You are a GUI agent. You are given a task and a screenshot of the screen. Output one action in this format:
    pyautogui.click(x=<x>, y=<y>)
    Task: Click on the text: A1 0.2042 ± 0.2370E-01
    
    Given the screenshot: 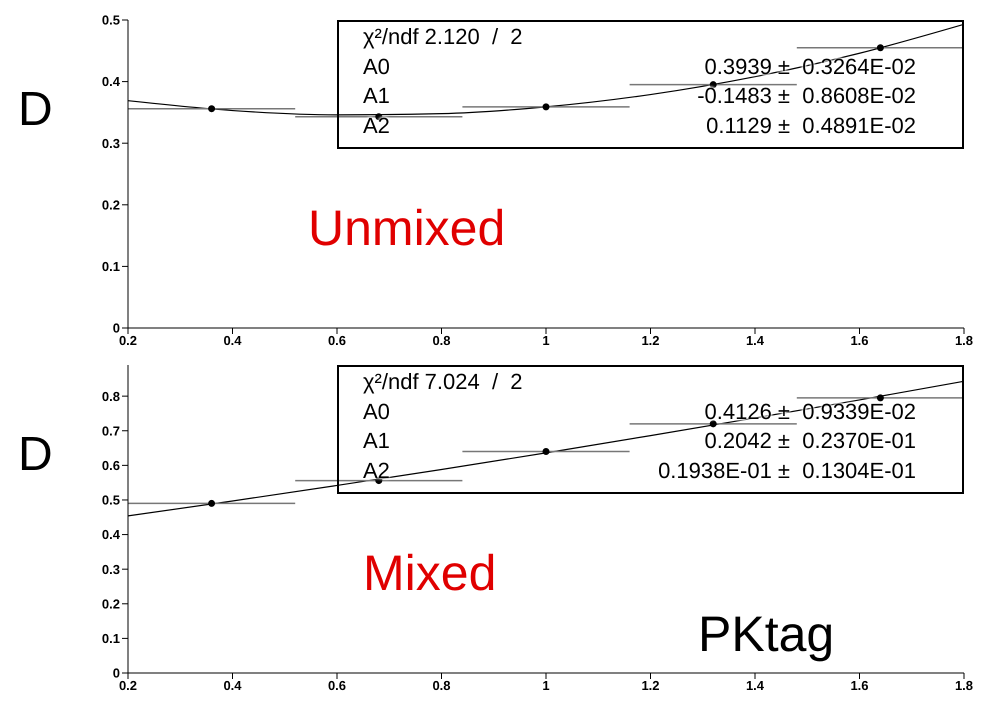 What is the action you would take?
    pyautogui.click(x=639, y=441)
    